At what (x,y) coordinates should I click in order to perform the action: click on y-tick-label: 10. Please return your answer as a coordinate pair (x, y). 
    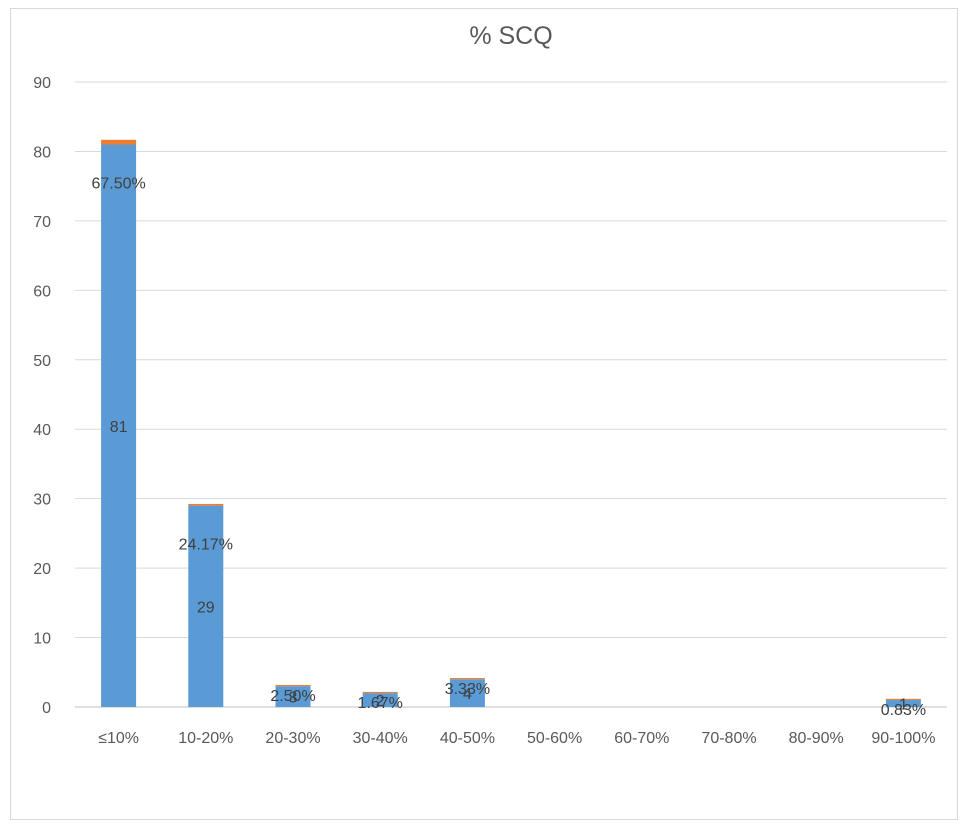
    Looking at the image, I should click on (42, 639).